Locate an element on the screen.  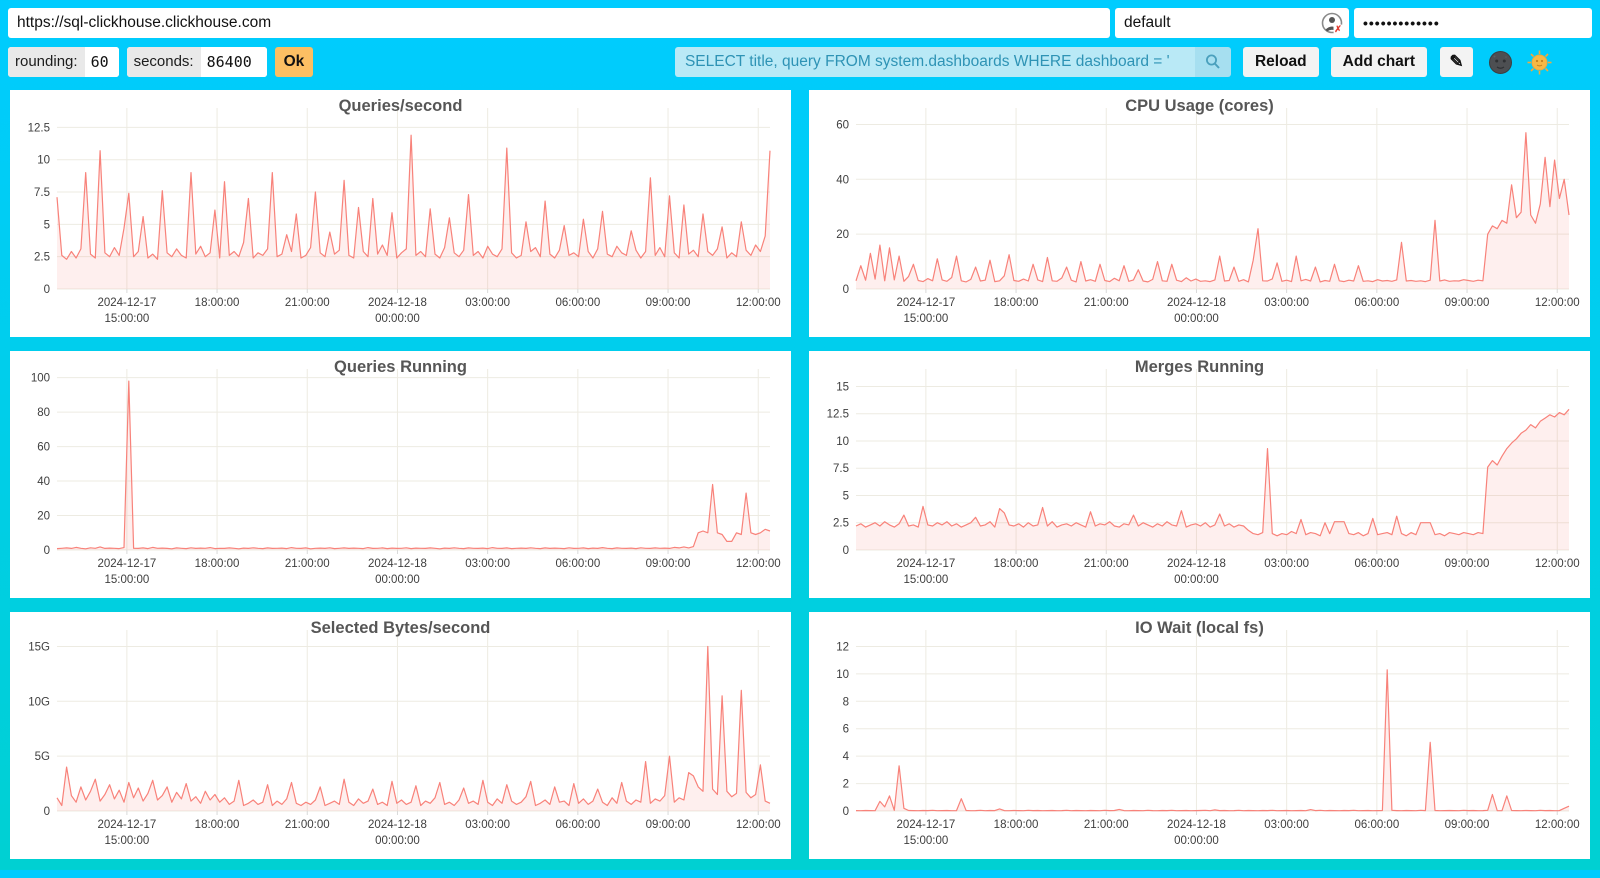
password-input is located at coordinates (1473, 23).